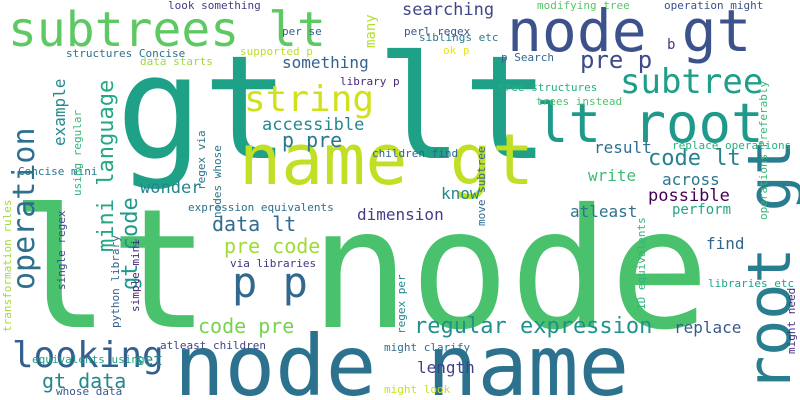 This screenshot has height=400, width=800. Describe the element at coordinates (725, 243) in the screenshot. I see `word-find: find` at that location.